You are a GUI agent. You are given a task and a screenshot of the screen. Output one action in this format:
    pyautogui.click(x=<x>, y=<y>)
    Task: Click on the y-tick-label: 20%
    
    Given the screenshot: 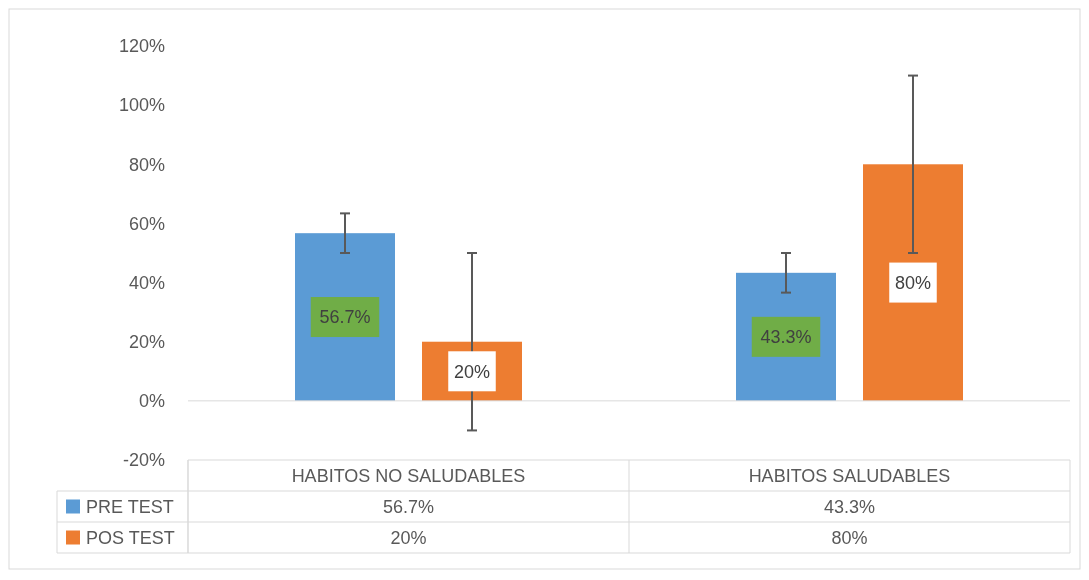 What is the action you would take?
    pyautogui.click(x=146, y=342)
    